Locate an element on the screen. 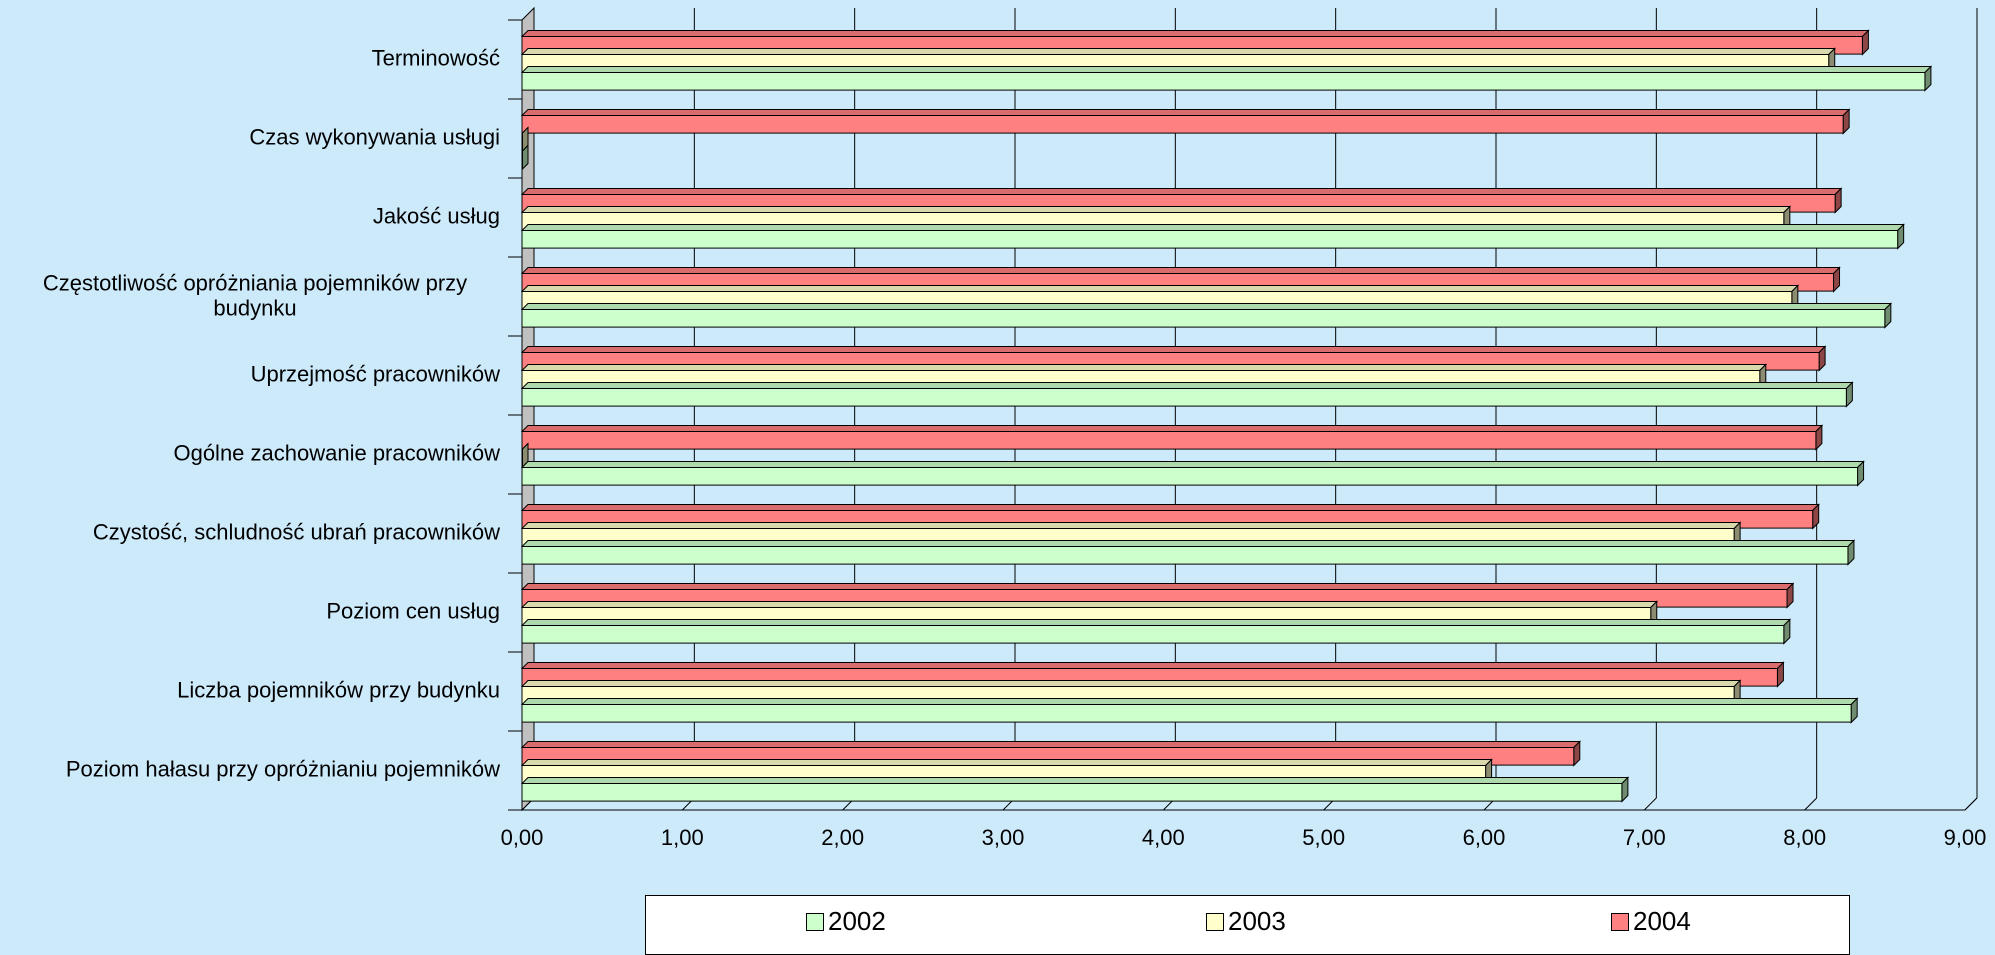 This screenshot has height=955, width=1995. legend-item: 2003 is located at coordinates (1246, 921).